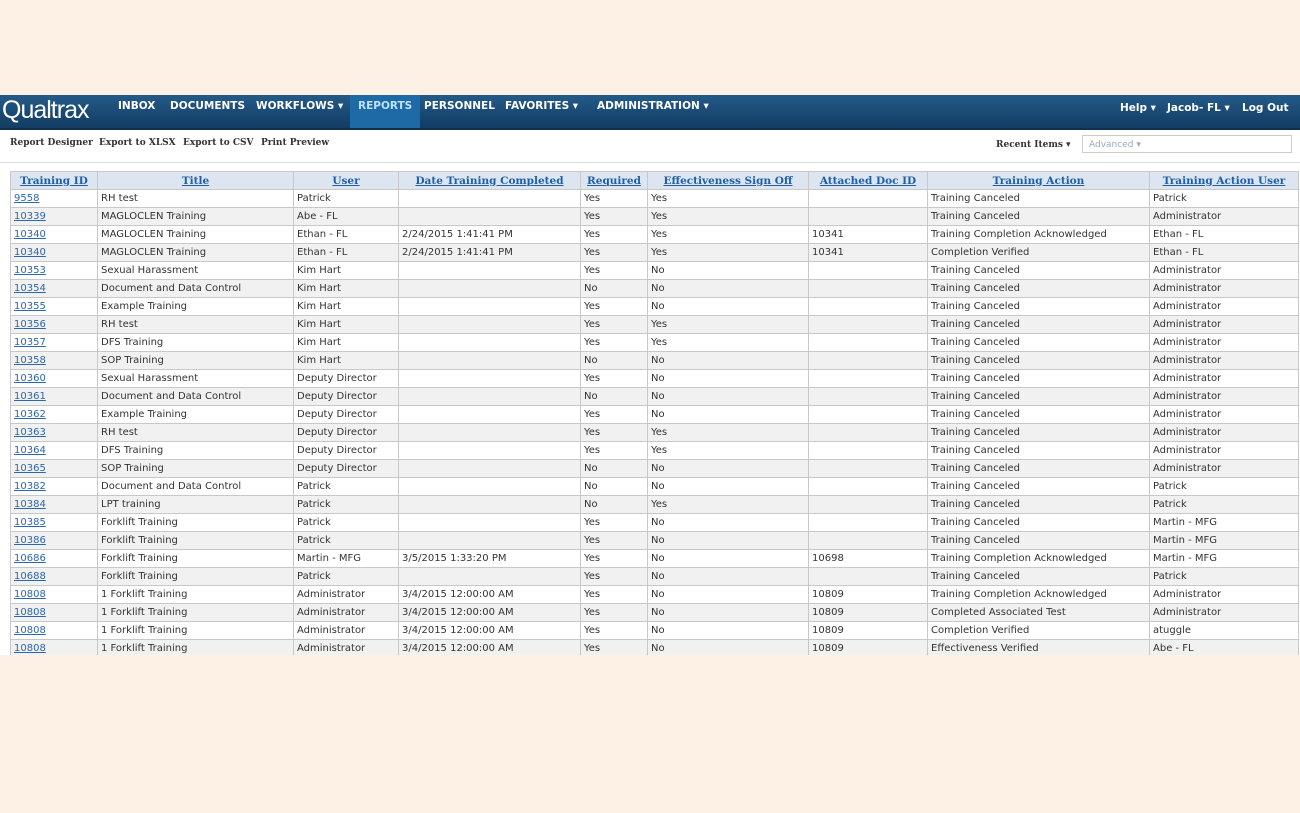  What do you see at coordinates (385, 111) in the screenshot?
I see `nav-item: REPORTS` at bounding box center [385, 111].